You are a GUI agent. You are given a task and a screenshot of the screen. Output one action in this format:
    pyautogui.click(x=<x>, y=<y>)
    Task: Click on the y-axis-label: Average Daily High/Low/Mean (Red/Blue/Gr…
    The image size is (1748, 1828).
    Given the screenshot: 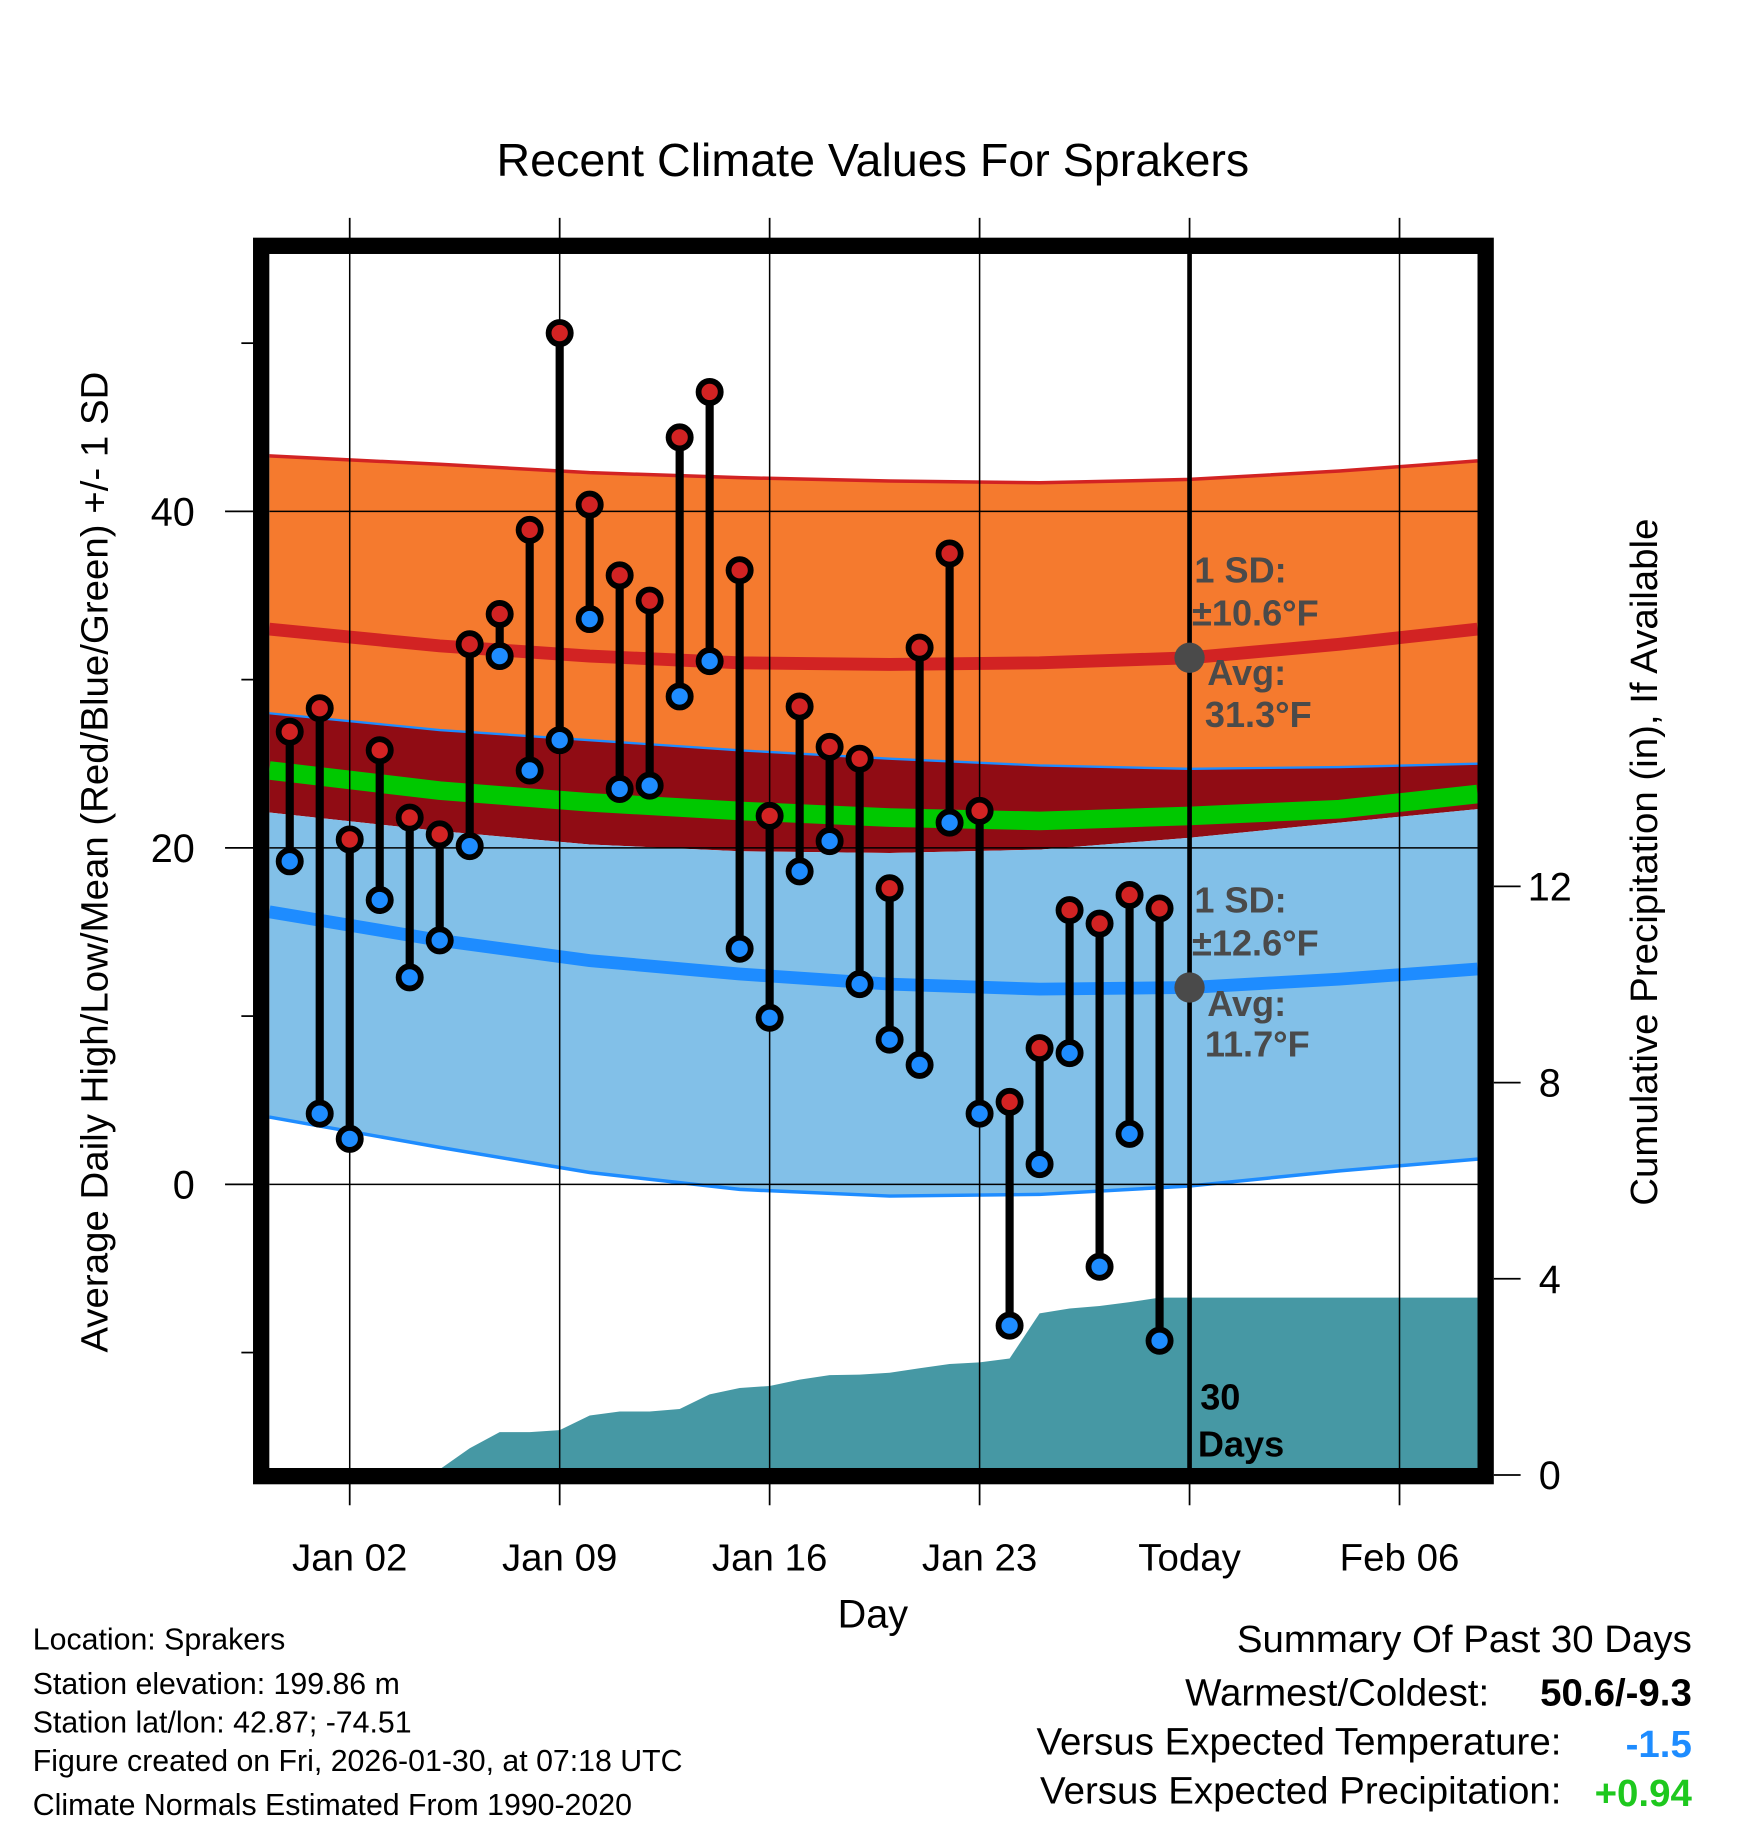 What is the action you would take?
    pyautogui.click(x=94, y=862)
    